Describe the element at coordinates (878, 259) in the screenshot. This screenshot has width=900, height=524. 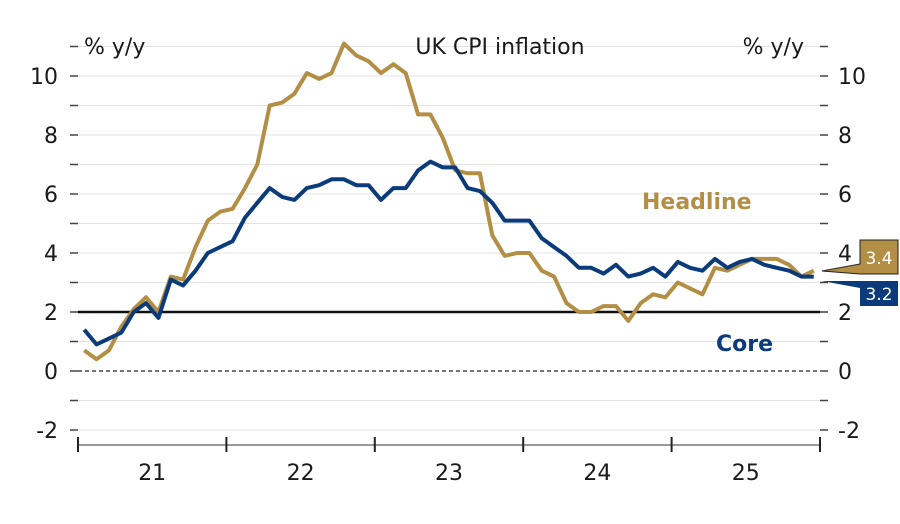
I see `callout-headline-value: 3.4` at that location.